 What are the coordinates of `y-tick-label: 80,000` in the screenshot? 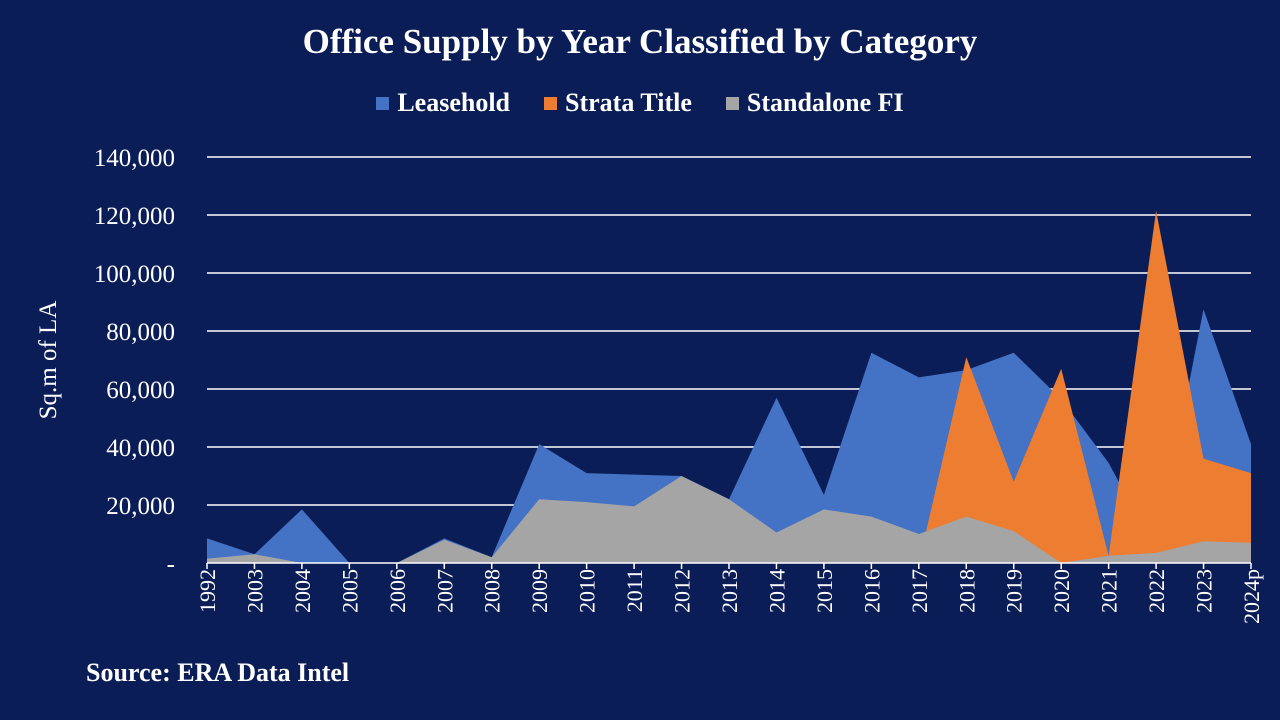 It's located at (140, 332).